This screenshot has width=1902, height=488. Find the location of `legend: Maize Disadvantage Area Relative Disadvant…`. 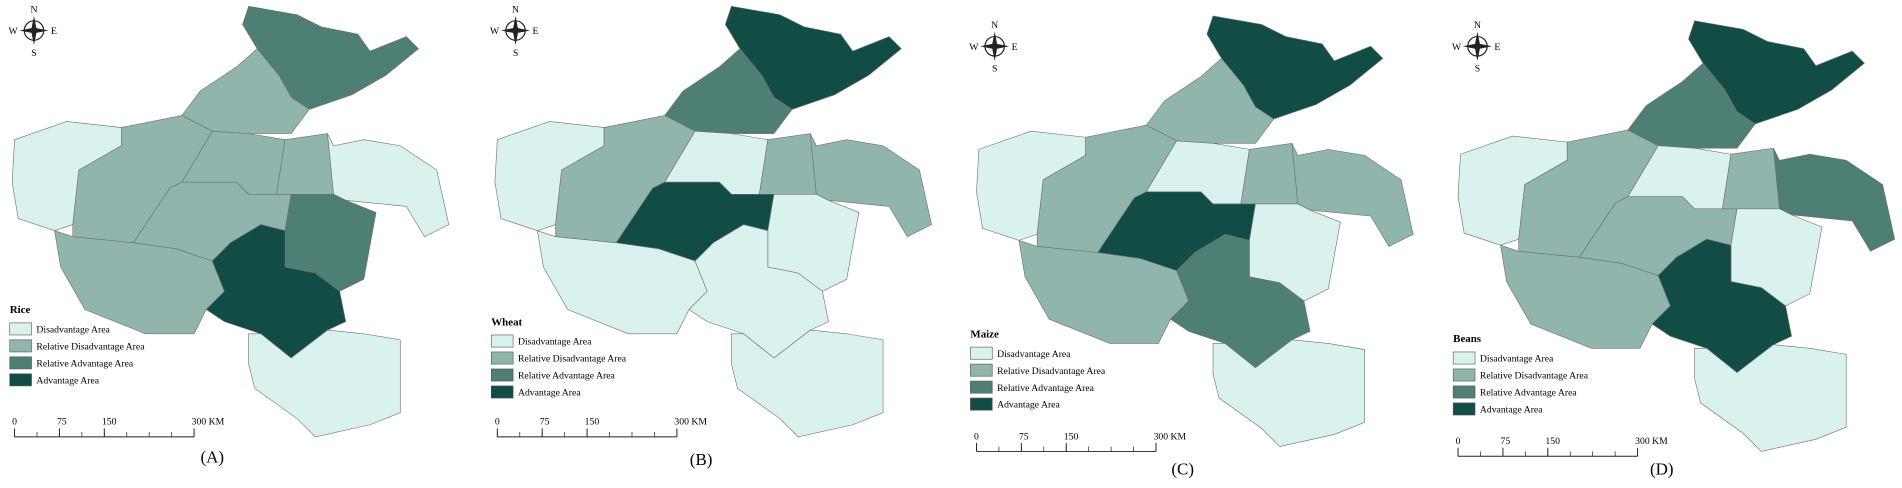

legend: Maize Disadvantage Area Relative Disadvant… is located at coordinates (1038, 369).